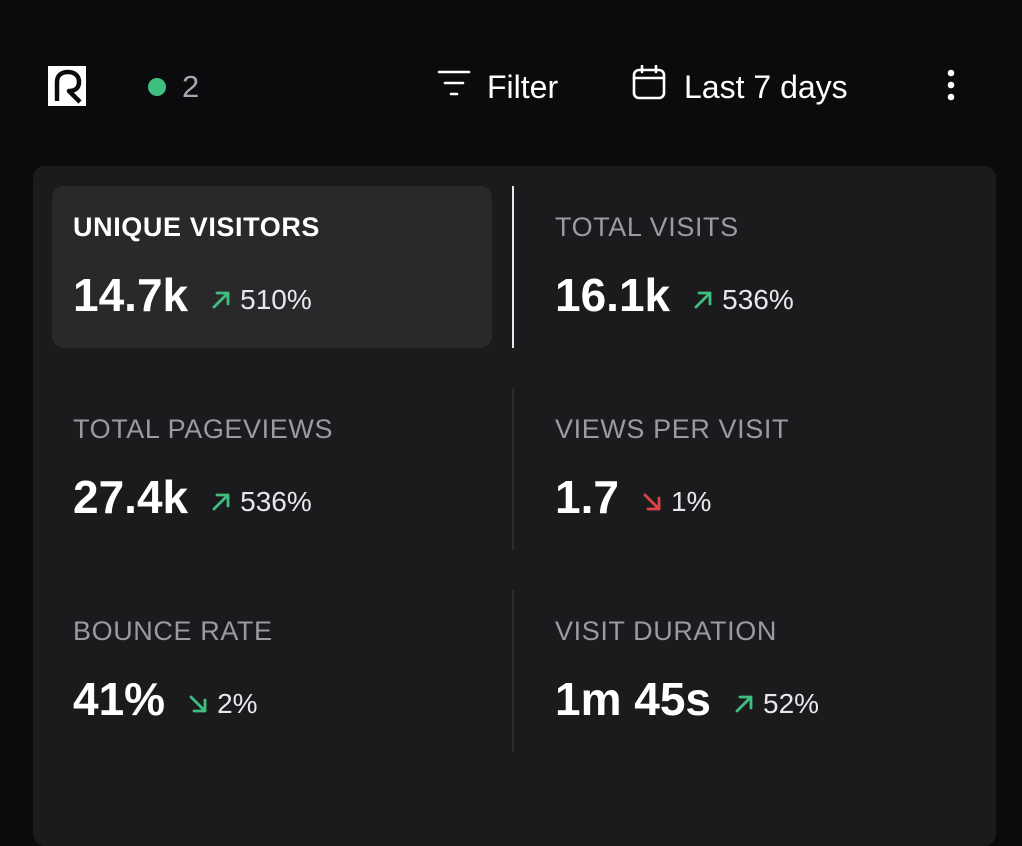 This screenshot has width=1022, height=846. What do you see at coordinates (754, 671) in the screenshot?
I see `stat-tile-visit-duration: VISIT DURATION 1m 45s 52%` at bounding box center [754, 671].